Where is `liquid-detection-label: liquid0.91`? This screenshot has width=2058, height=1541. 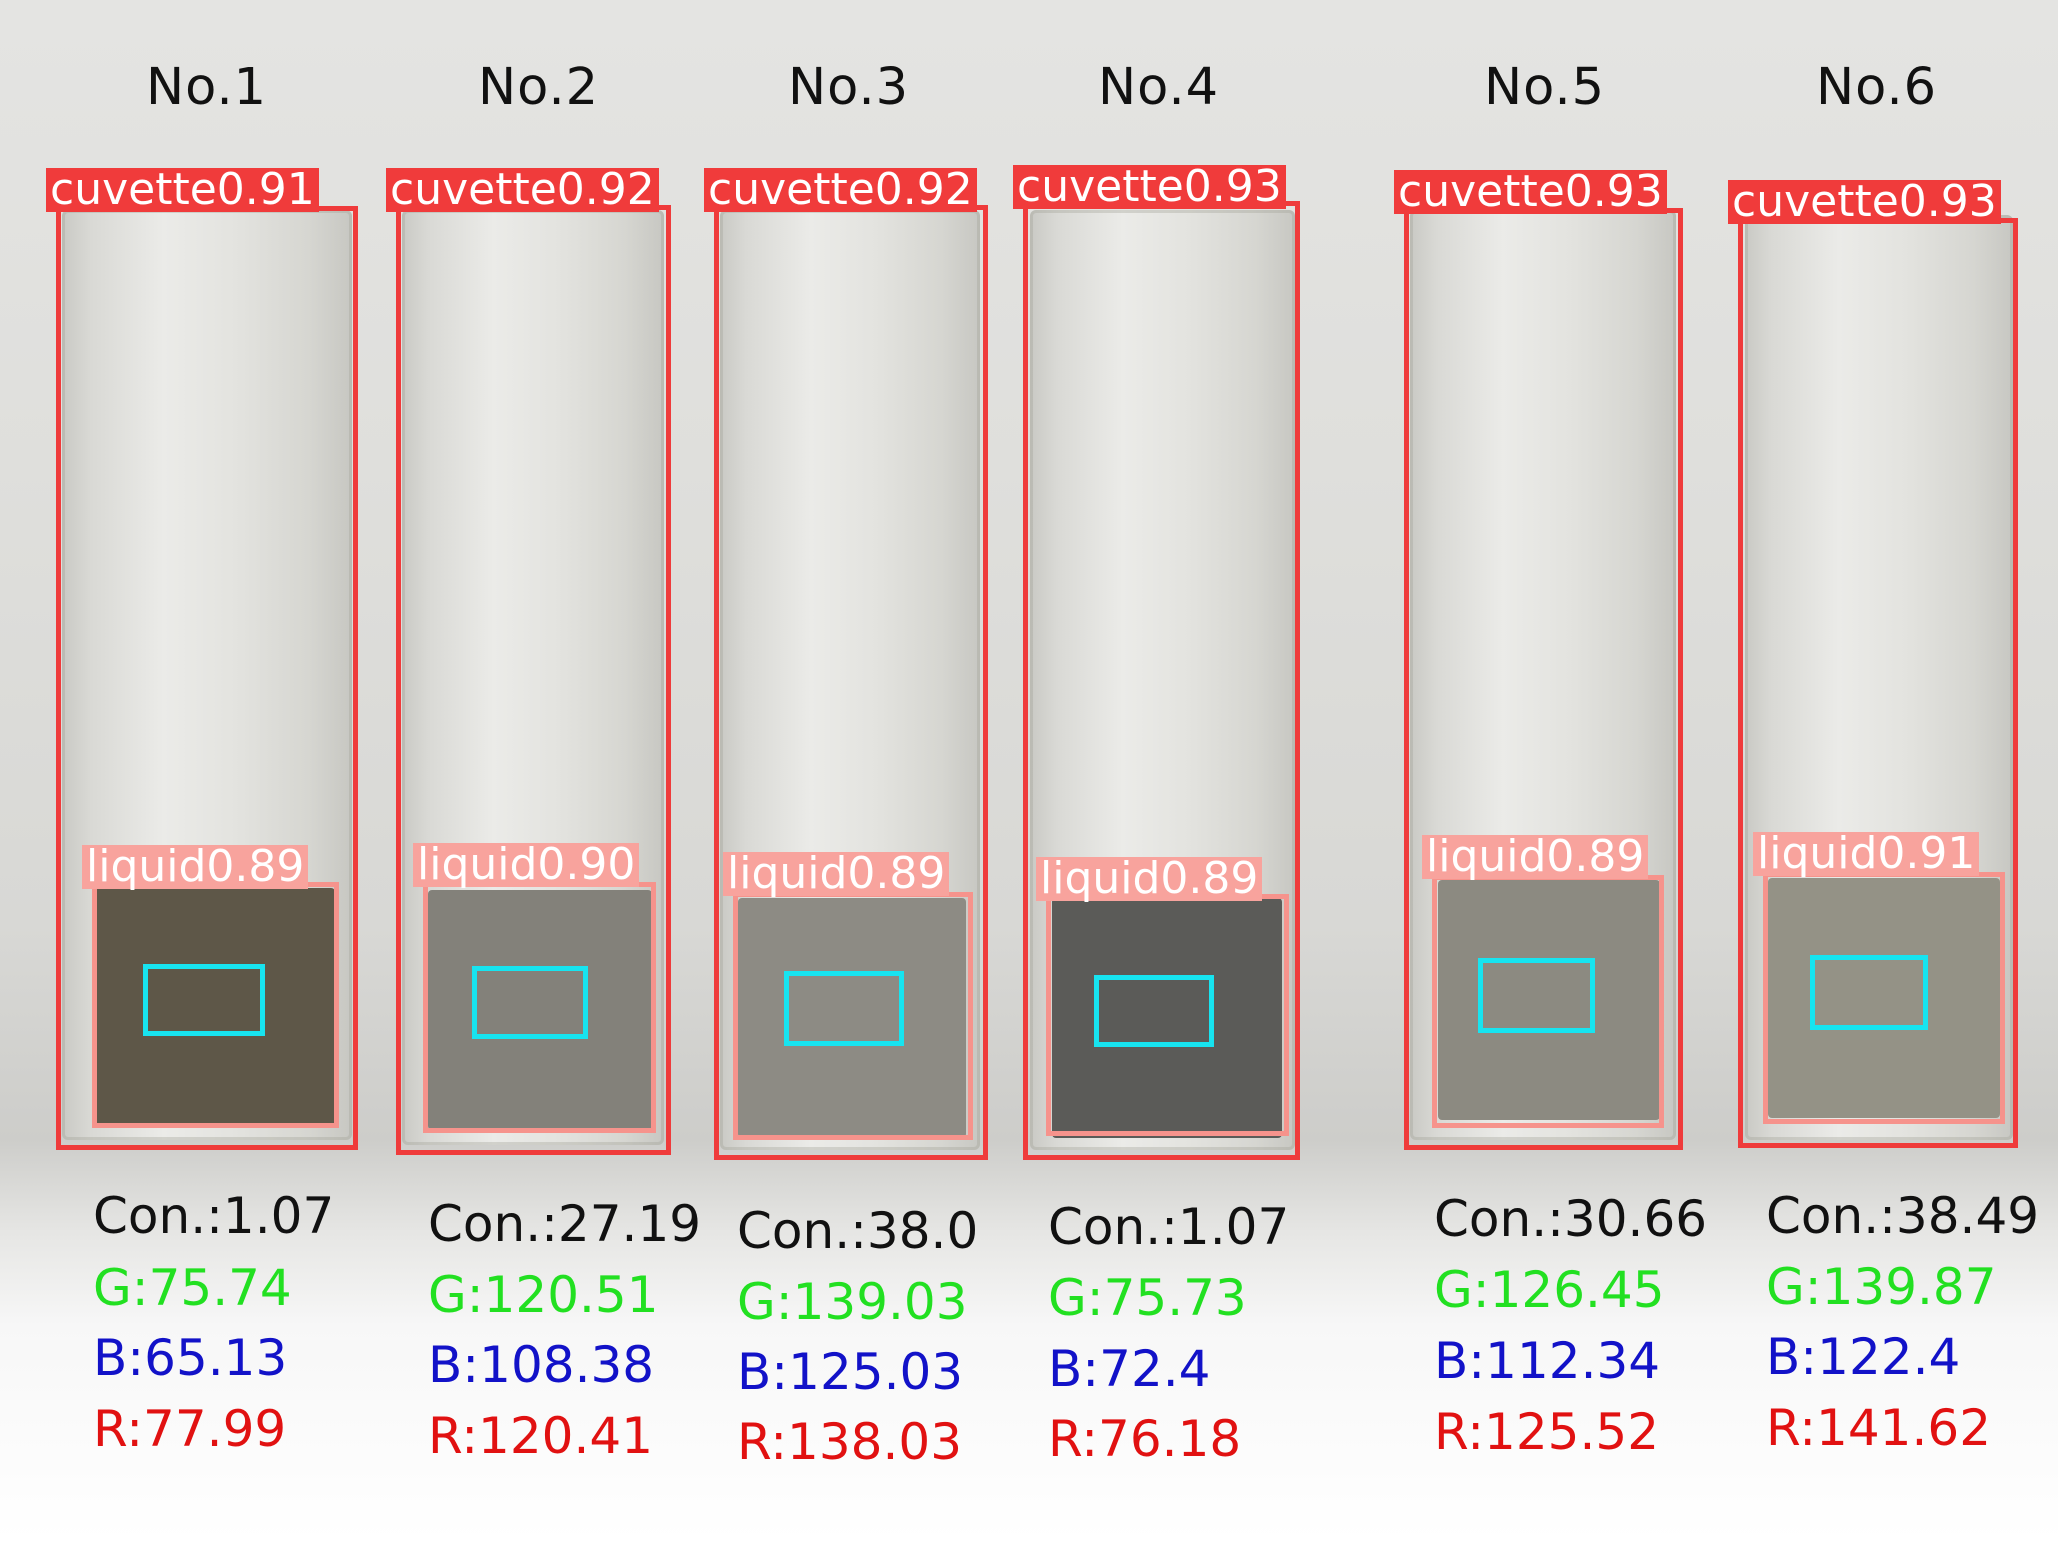
liquid-detection-label: liquid0.91 is located at coordinates (1866, 854).